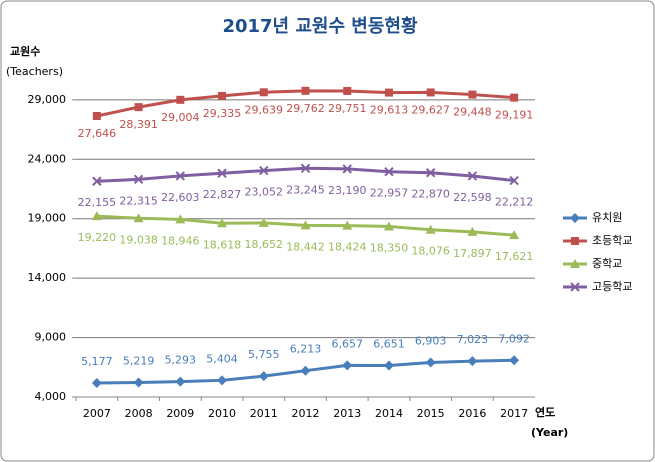 This screenshot has height=462, width=655. What do you see at coordinates (97, 413) in the screenshot?
I see `x-tick-label: 2007` at bounding box center [97, 413].